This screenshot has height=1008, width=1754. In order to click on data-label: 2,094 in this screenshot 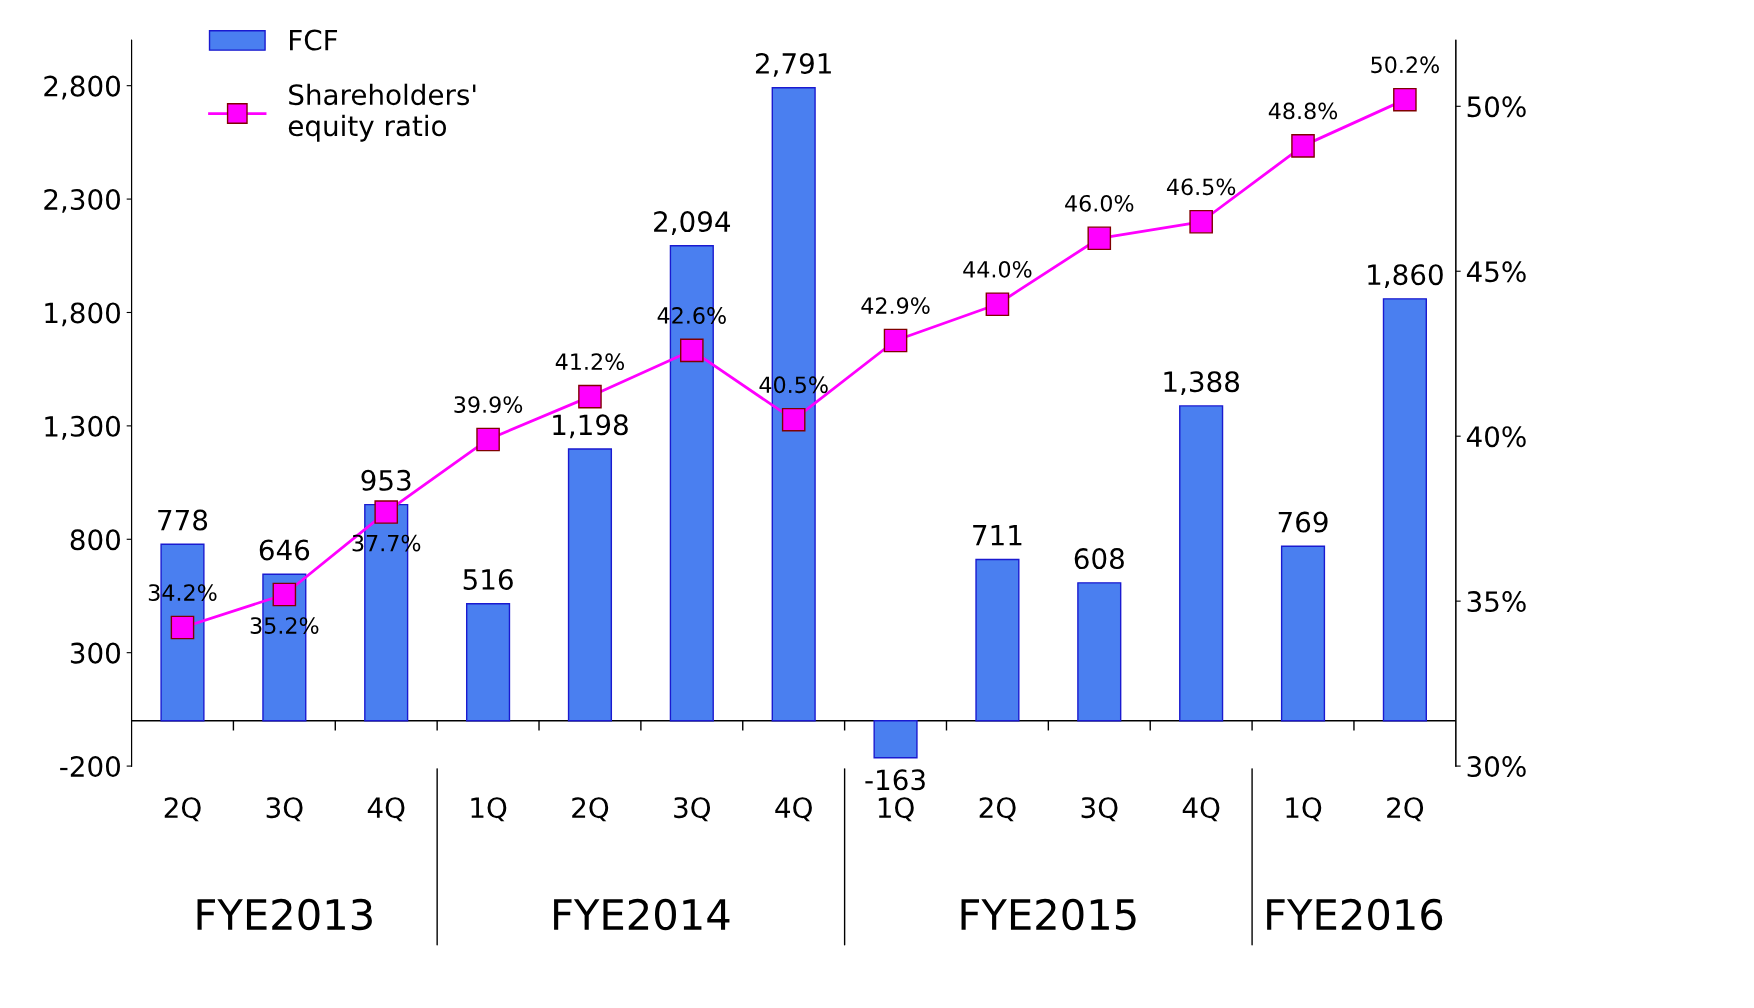, I will do `click(692, 223)`.